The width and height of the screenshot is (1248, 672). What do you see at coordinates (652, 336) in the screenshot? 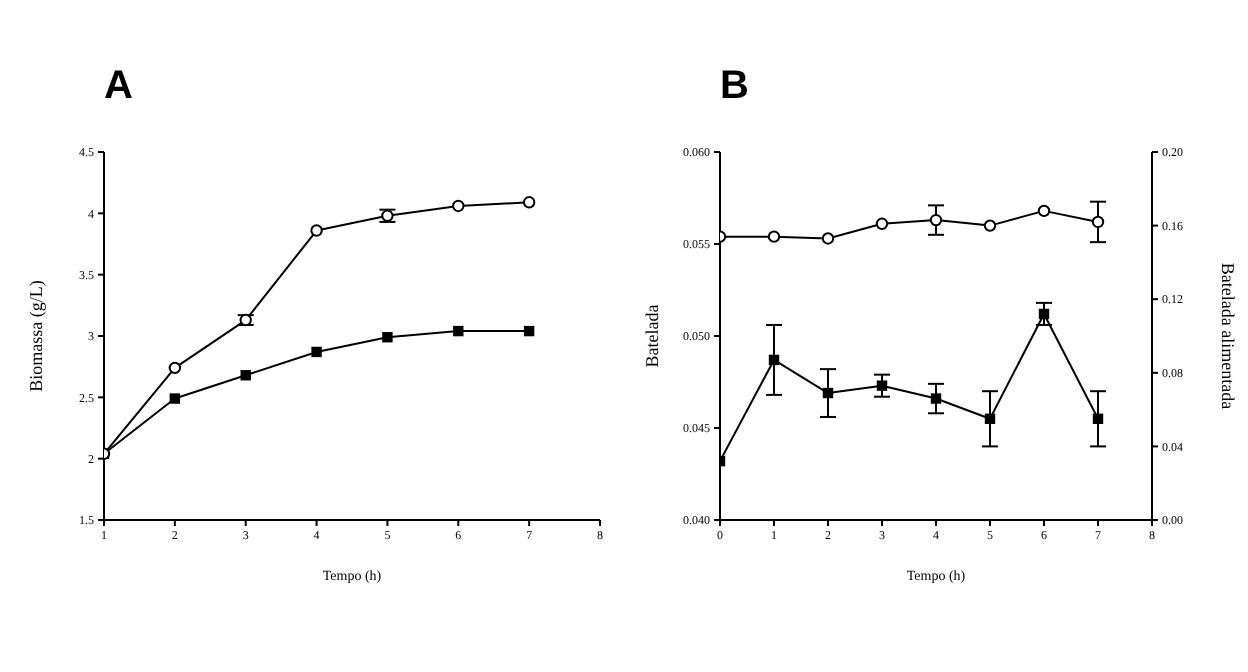
I see `y-axis-title: Batelada` at bounding box center [652, 336].